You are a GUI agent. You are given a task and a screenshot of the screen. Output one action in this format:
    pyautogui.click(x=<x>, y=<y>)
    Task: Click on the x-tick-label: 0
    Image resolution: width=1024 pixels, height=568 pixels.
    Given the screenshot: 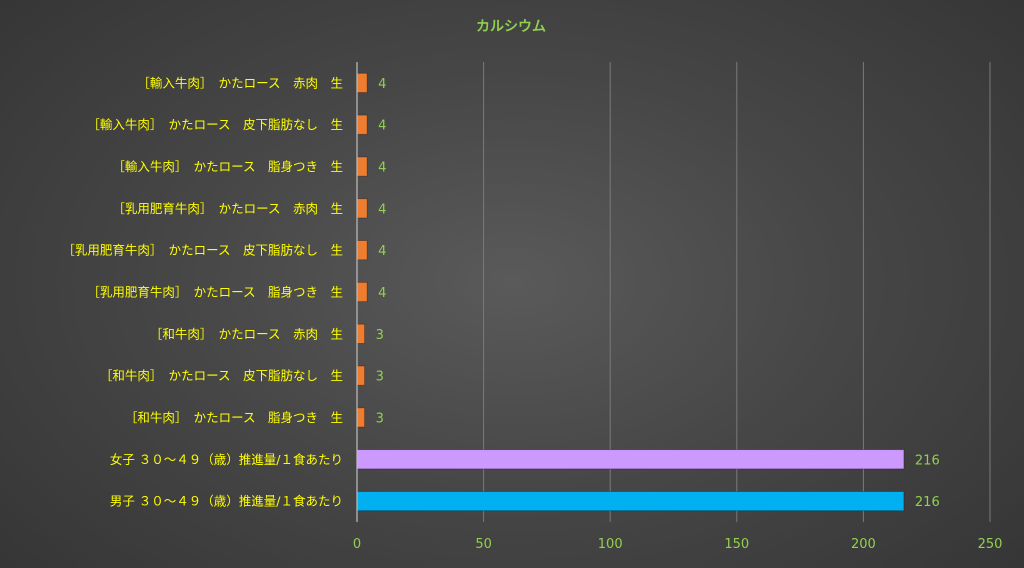 What is the action you would take?
    pyautogui.click(x=357, y=544)
    